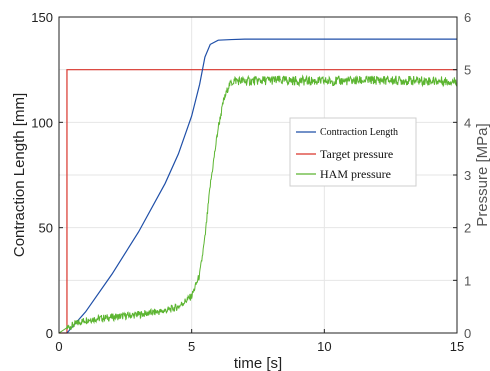 The width and height of the screenshot is (490, 371). I want to click on y-left-tick-label-1: 50, so click(46, 228).